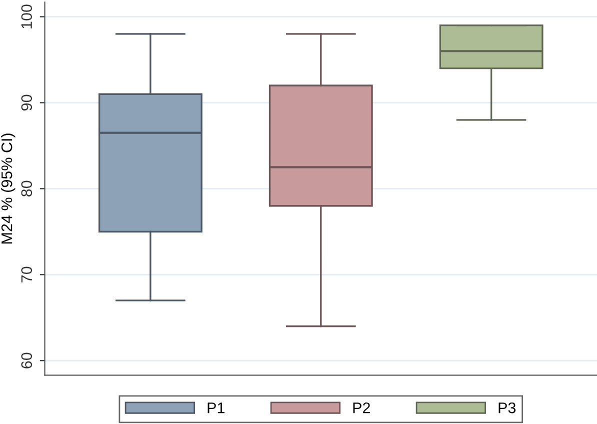  What do you see at coordinates (216, 408) in the screenshot?
I see `legend-label: P1` at bounding box center [216, 408].